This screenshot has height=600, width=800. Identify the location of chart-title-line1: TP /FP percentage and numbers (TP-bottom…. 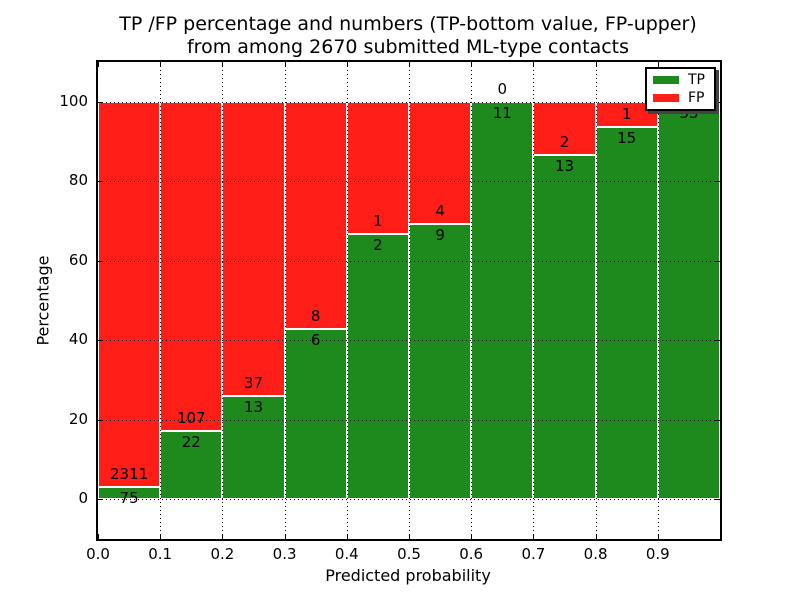
(408, 24).